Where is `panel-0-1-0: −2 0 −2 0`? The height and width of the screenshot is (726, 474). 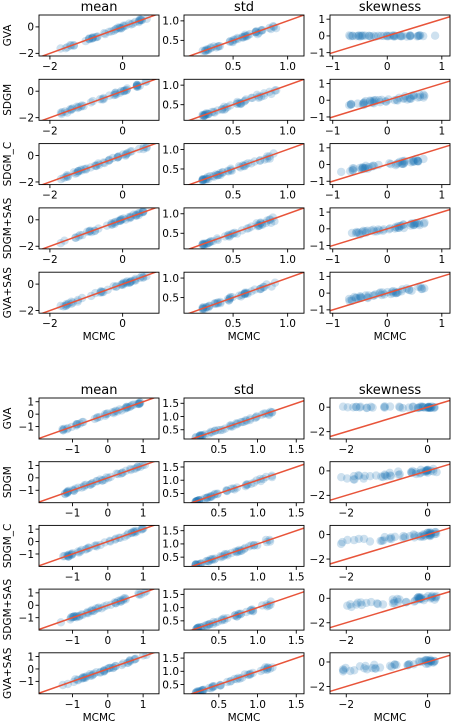
panel-0-1-0: −2 0 −2 0 is located at coordinates (89, 107).